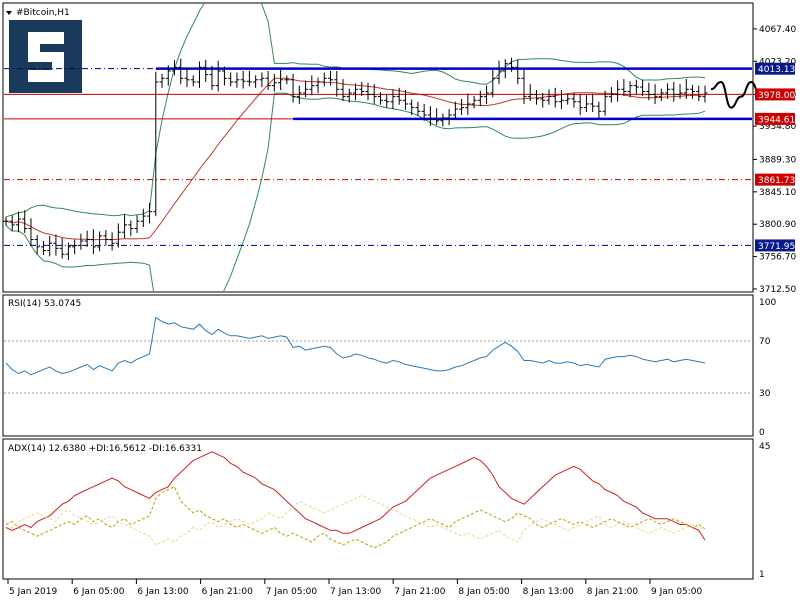  I want to click on adx-y-tick-label: 1, so click(762, 575).